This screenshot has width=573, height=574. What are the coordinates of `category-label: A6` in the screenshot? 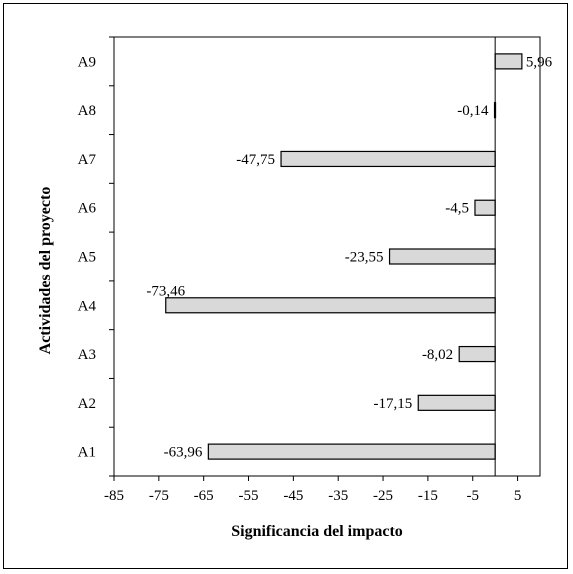 It's located at (87, 209).